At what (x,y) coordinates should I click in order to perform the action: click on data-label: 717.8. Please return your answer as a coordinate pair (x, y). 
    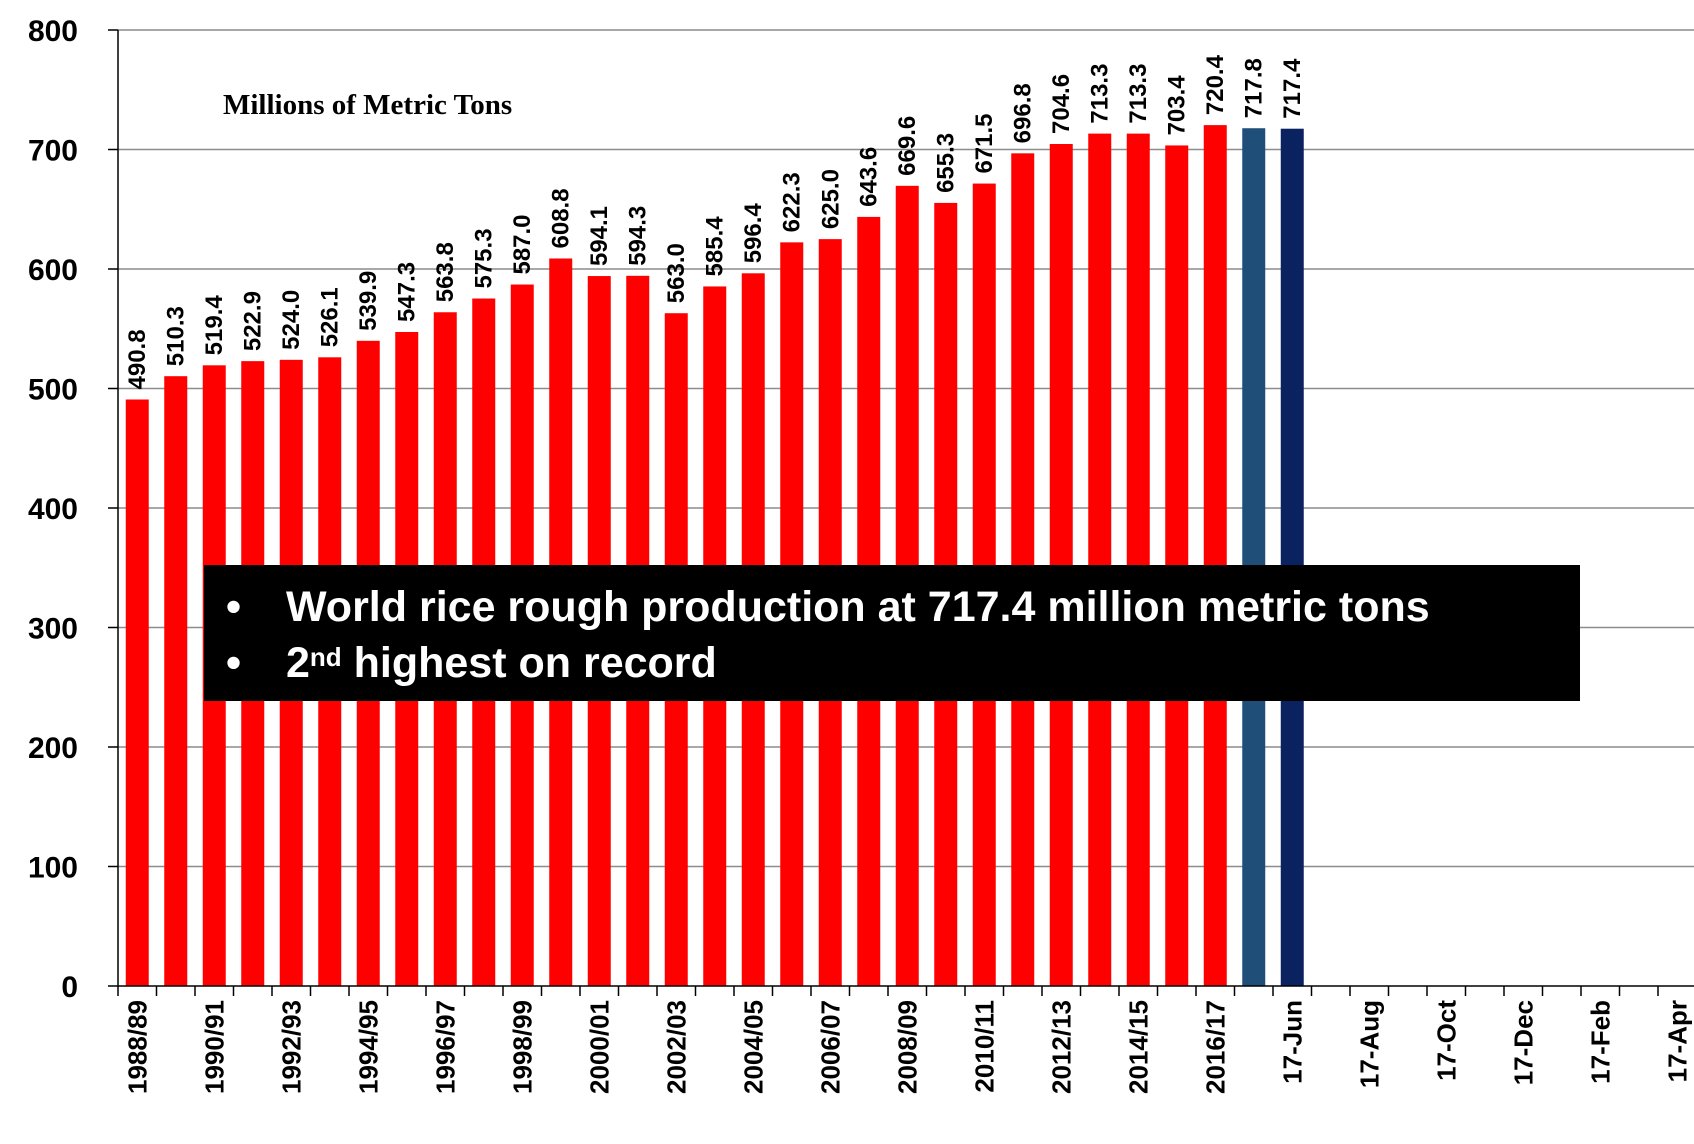
    Looking at the image, I should click on (1254, 88).